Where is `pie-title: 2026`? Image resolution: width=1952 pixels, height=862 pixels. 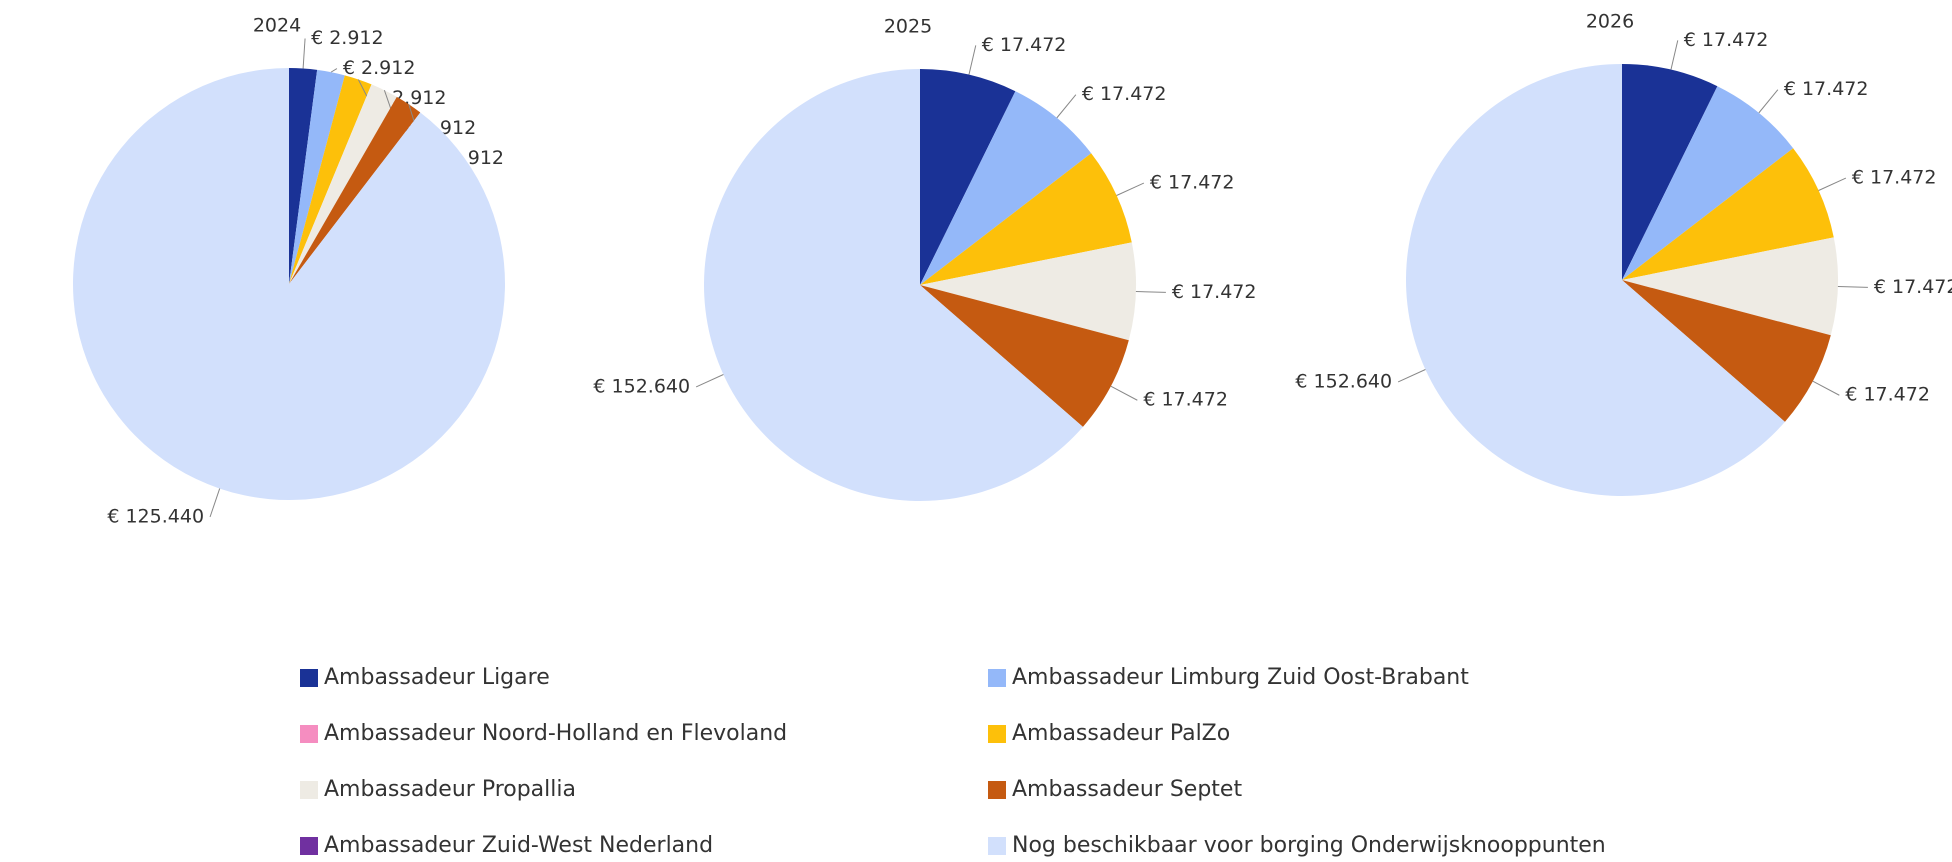 pie-title: 2026 is located at coordinates (1610, 22).